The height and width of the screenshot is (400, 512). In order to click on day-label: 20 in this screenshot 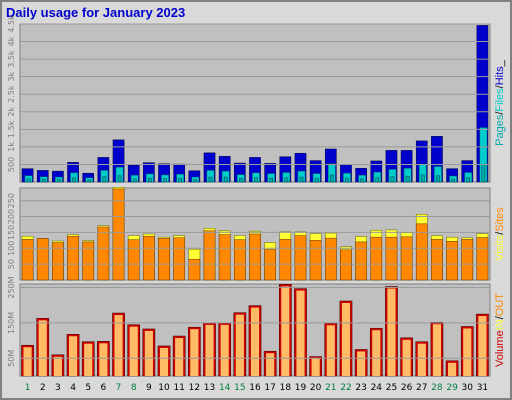, I will do `click(316, 388)`.